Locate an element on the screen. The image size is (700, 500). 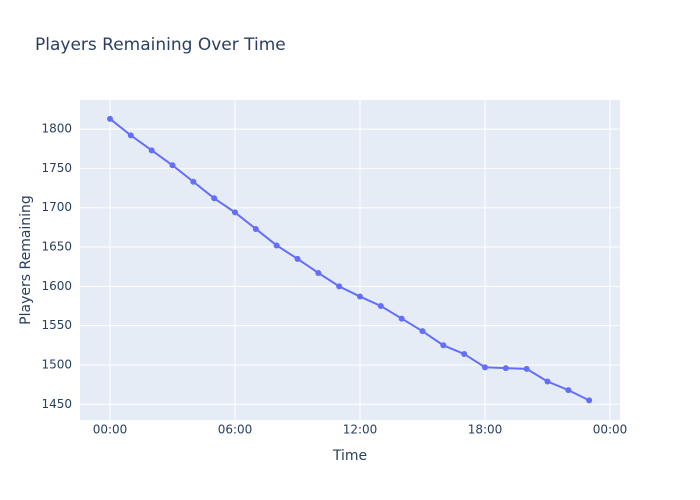
x-axis-title: Time is located at coordinates (349, 456).